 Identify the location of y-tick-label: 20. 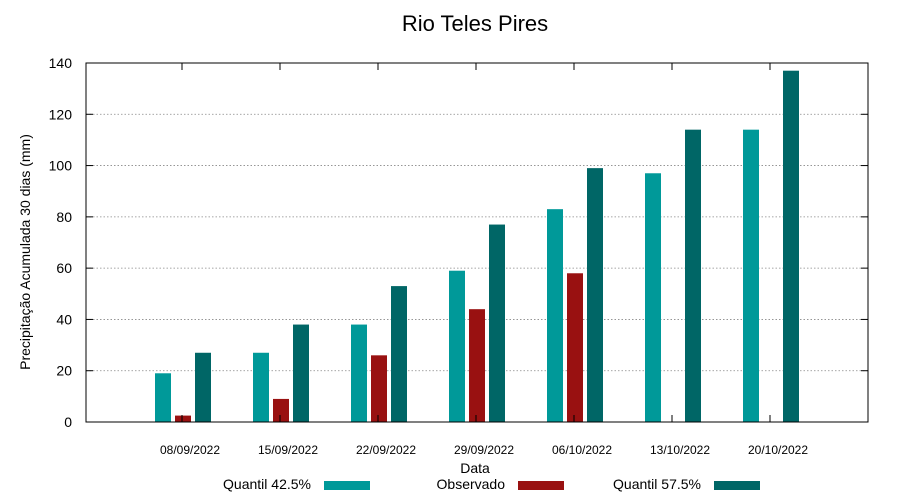
(64, 371).